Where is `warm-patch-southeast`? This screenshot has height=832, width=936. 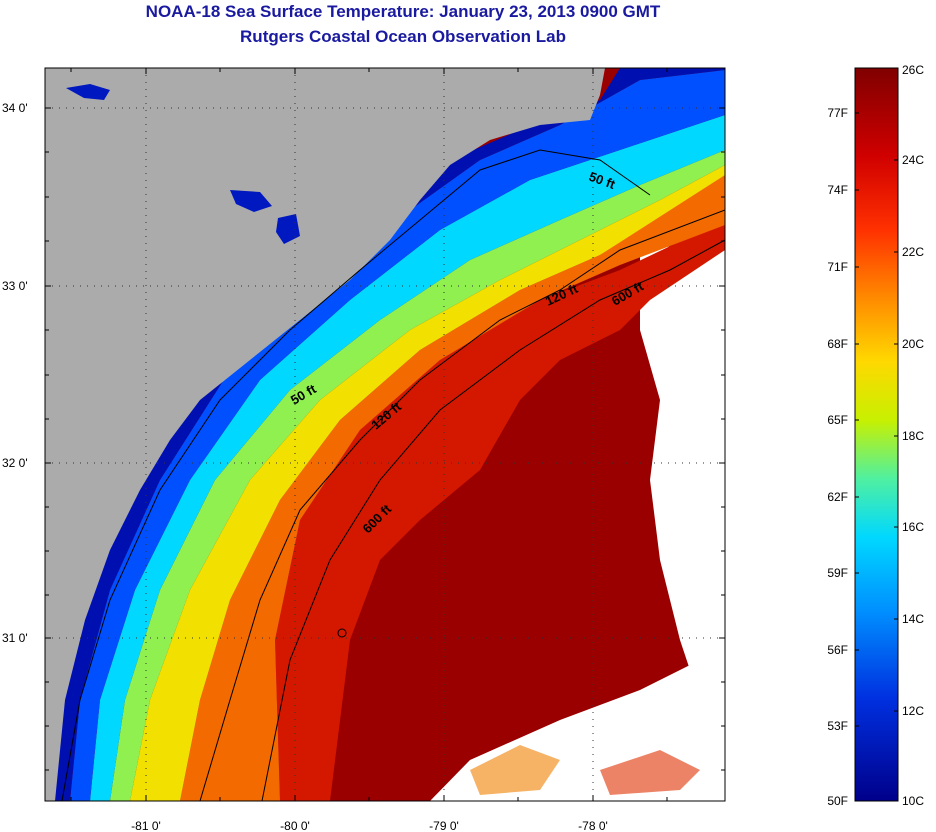
warm-patch-southeast is located at coordinates (650, 772).